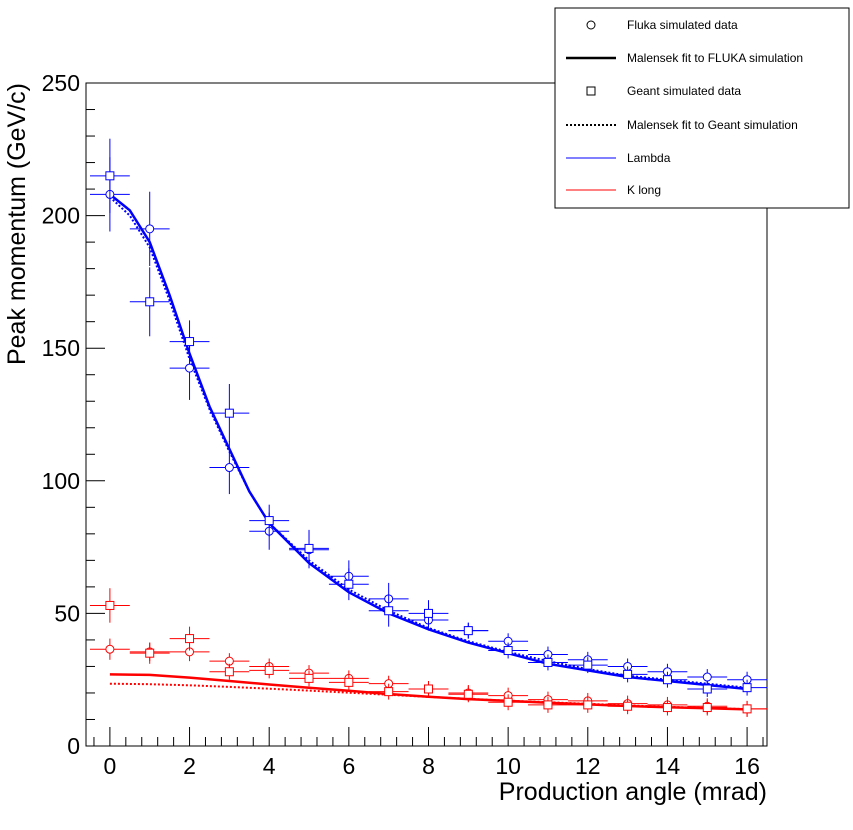  Describe the element at coordinates (668, 766) in the screenshot. I see `x-tick-label: 14` at that location.